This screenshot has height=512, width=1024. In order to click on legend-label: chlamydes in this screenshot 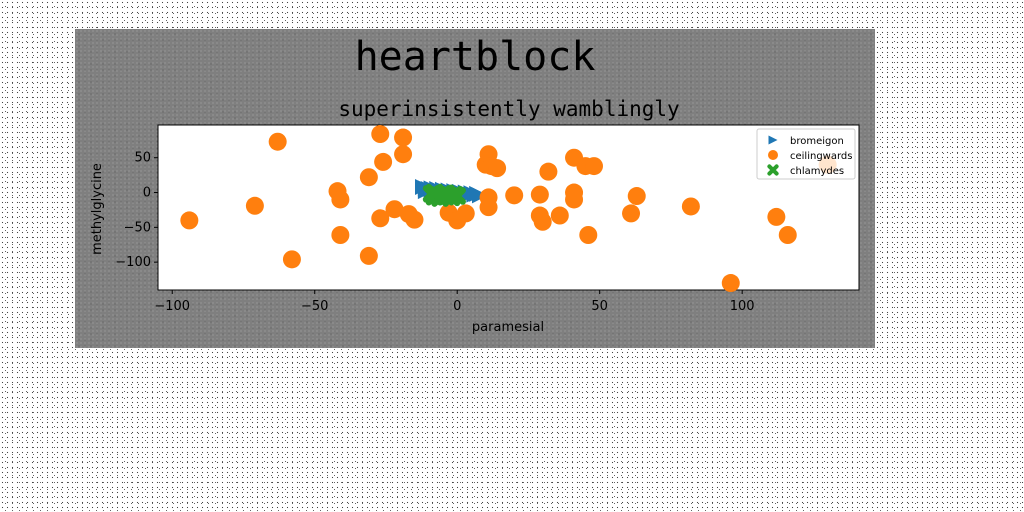, I will do `click(817, 171)`.